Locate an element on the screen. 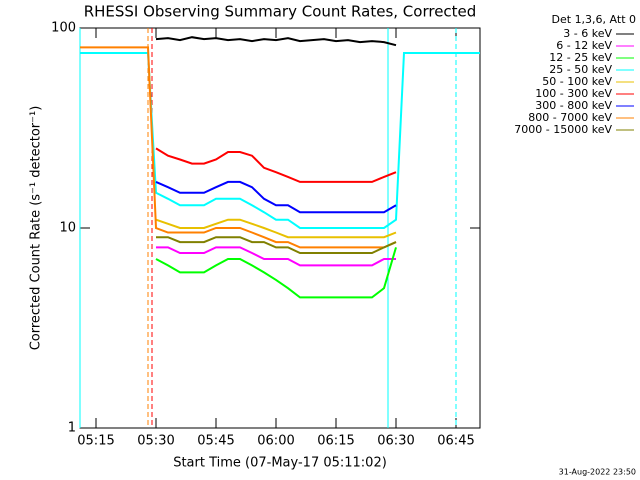 The width and height of the screenshot is (640, 480). footer: 31-Aug-2022 23:50 is located at coordinates (597, 472).